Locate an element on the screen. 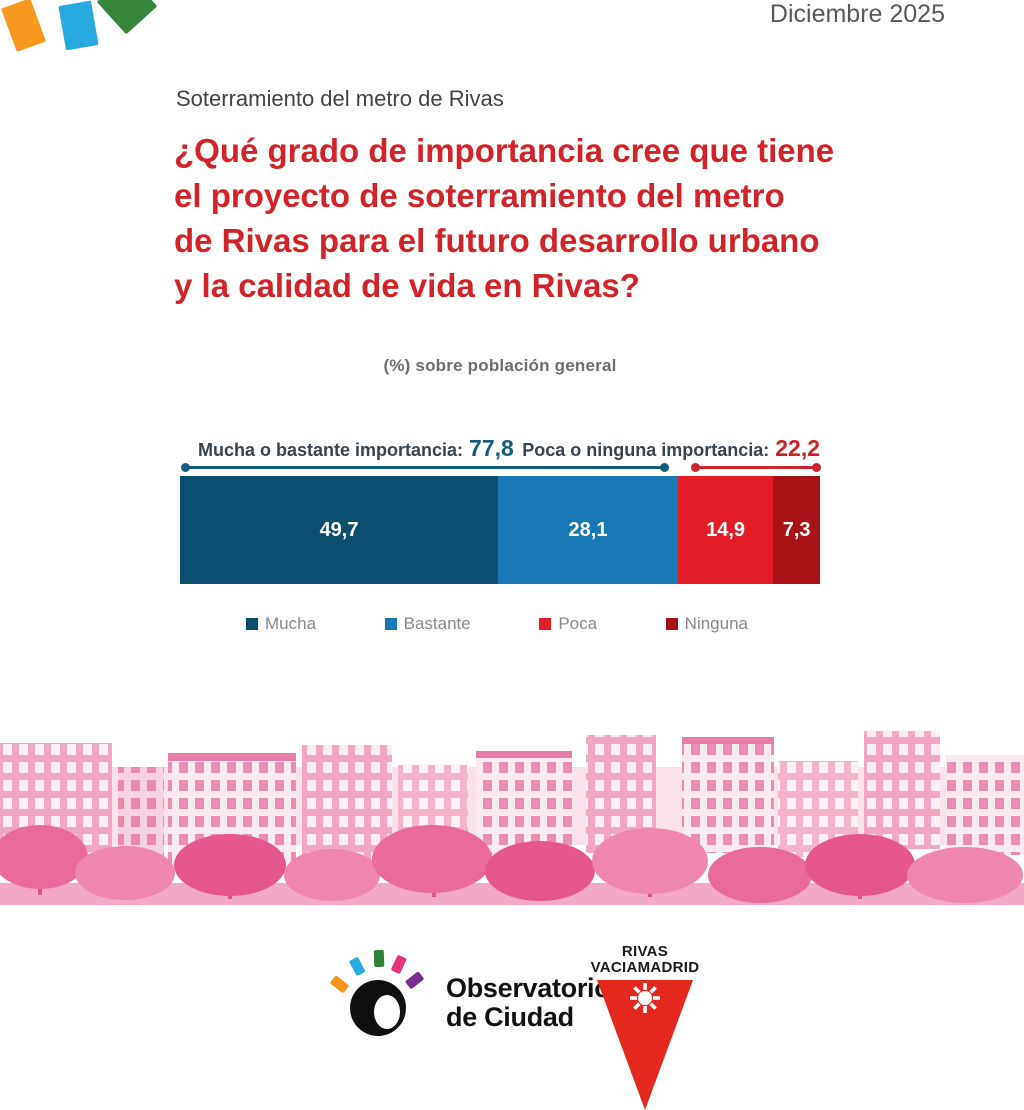 This screenshot has width=1024, height=1110. confetti-green-icon is located at coordinates (127, 17).